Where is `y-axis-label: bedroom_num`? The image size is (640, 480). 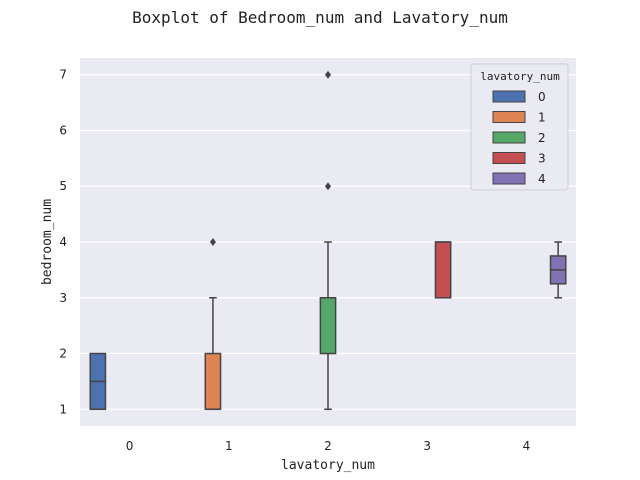 y-axis-label: bedroom_num is located at coordinates (47, 242).